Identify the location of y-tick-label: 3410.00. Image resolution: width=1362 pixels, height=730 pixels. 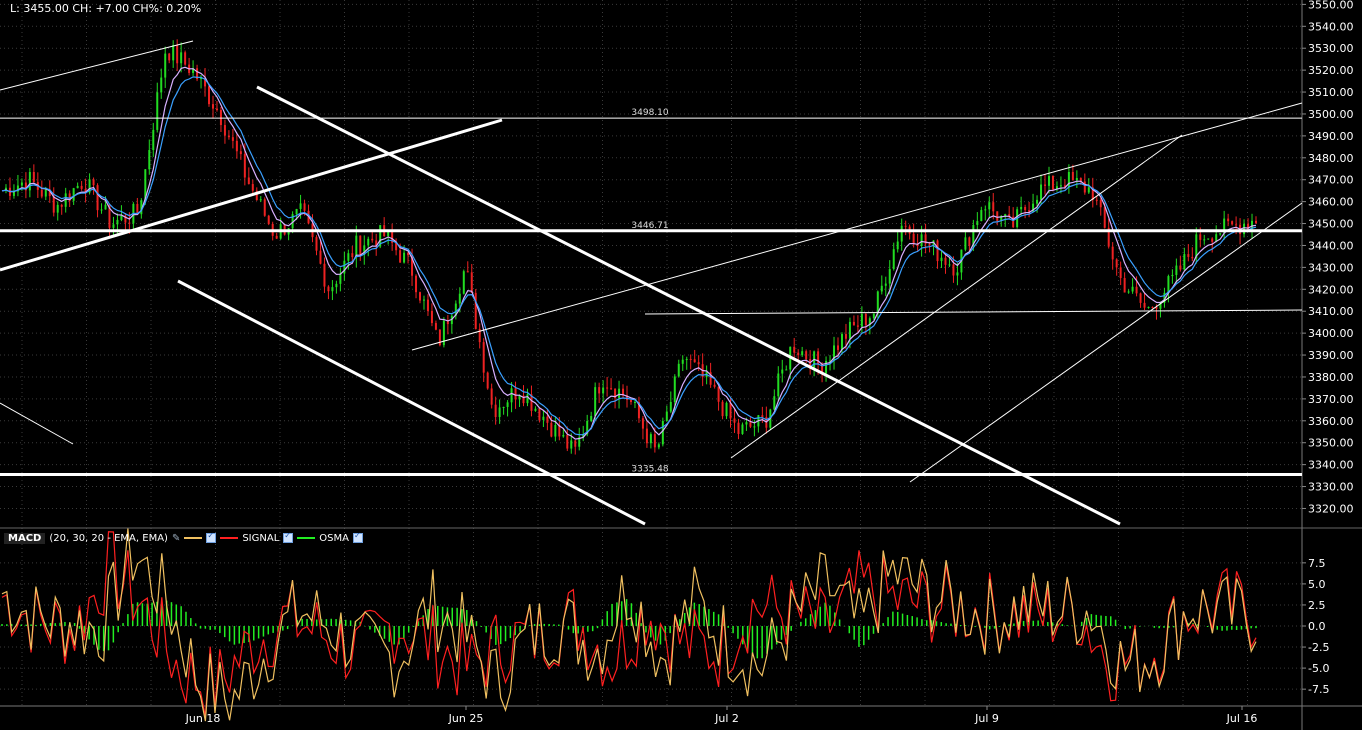
(1331, 311).